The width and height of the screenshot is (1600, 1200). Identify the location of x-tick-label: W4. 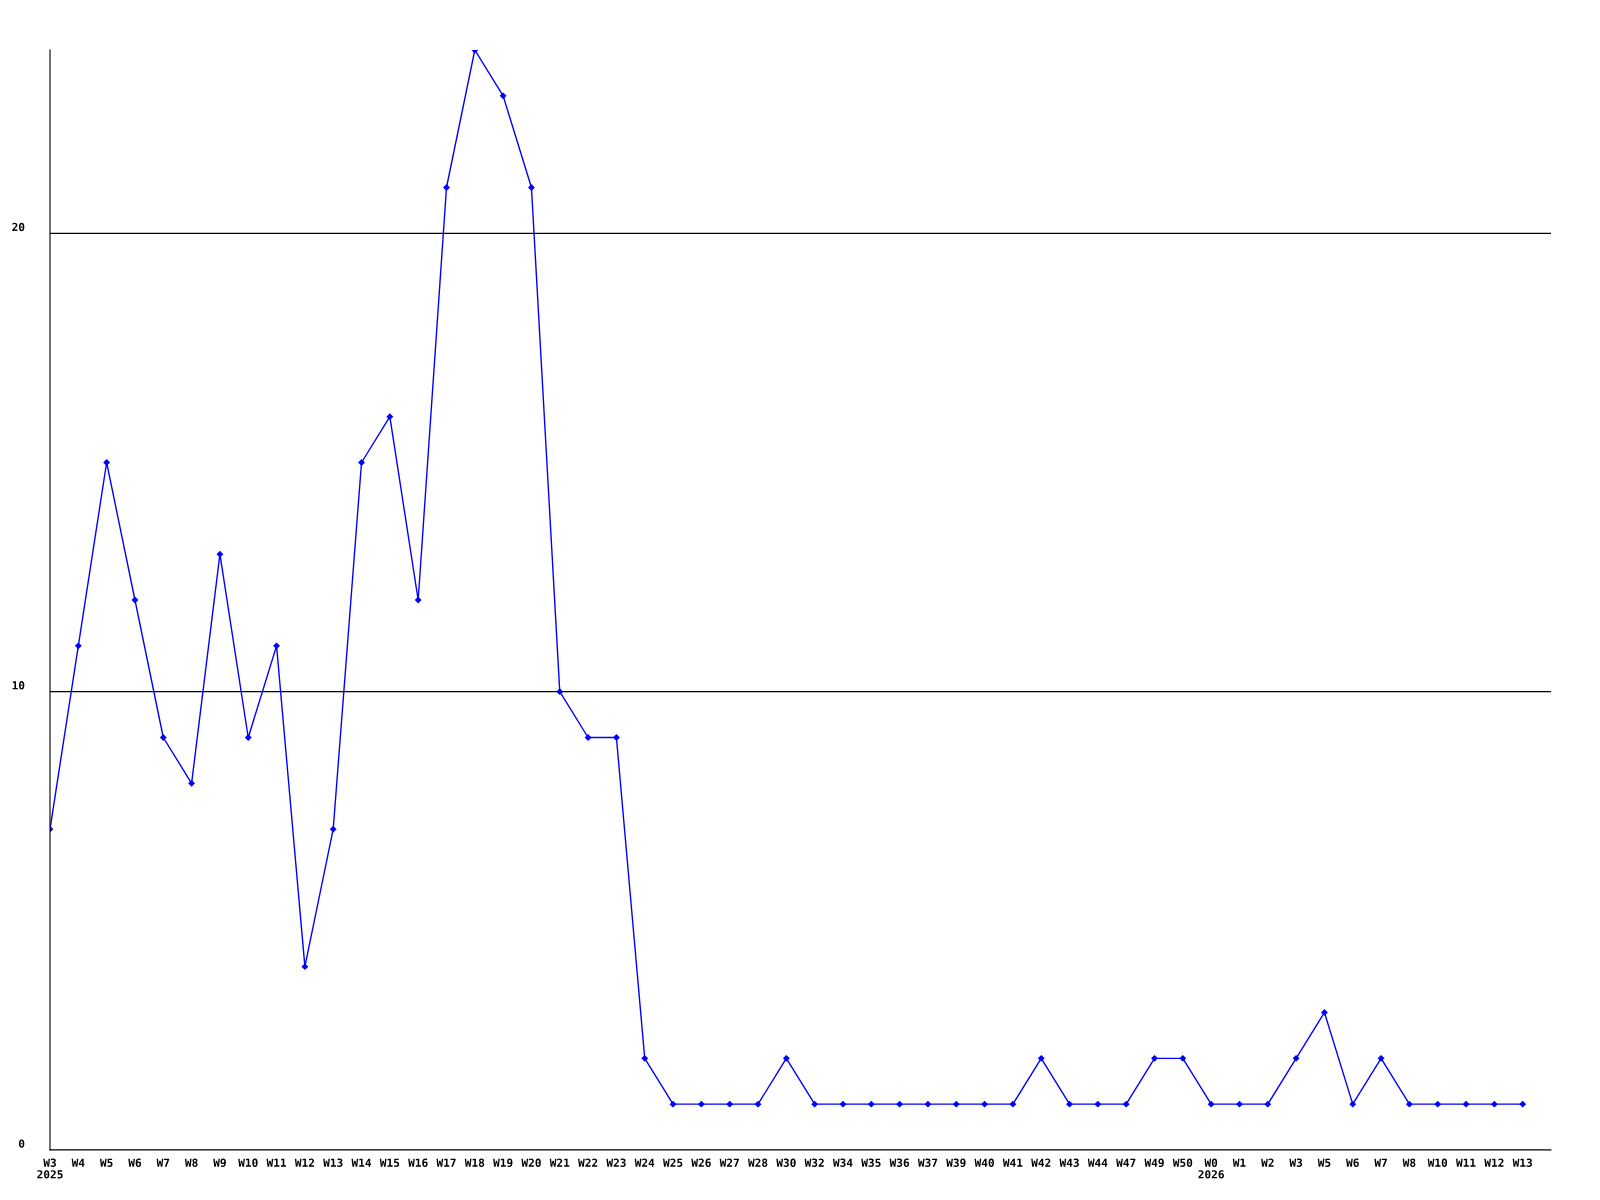
(78, 1162).